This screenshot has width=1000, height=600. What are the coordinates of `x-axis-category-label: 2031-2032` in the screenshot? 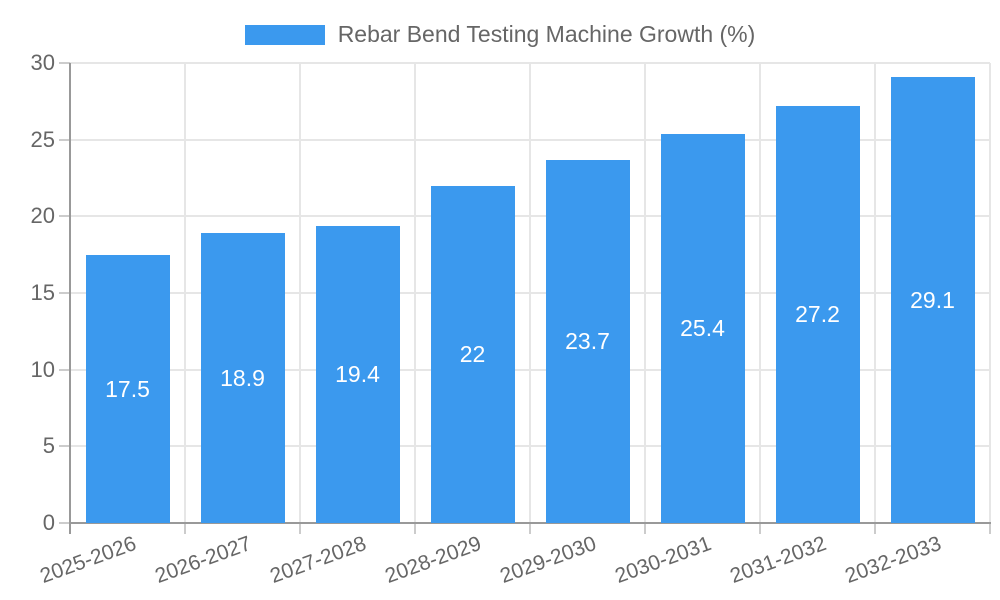 It's located at (778, 560).